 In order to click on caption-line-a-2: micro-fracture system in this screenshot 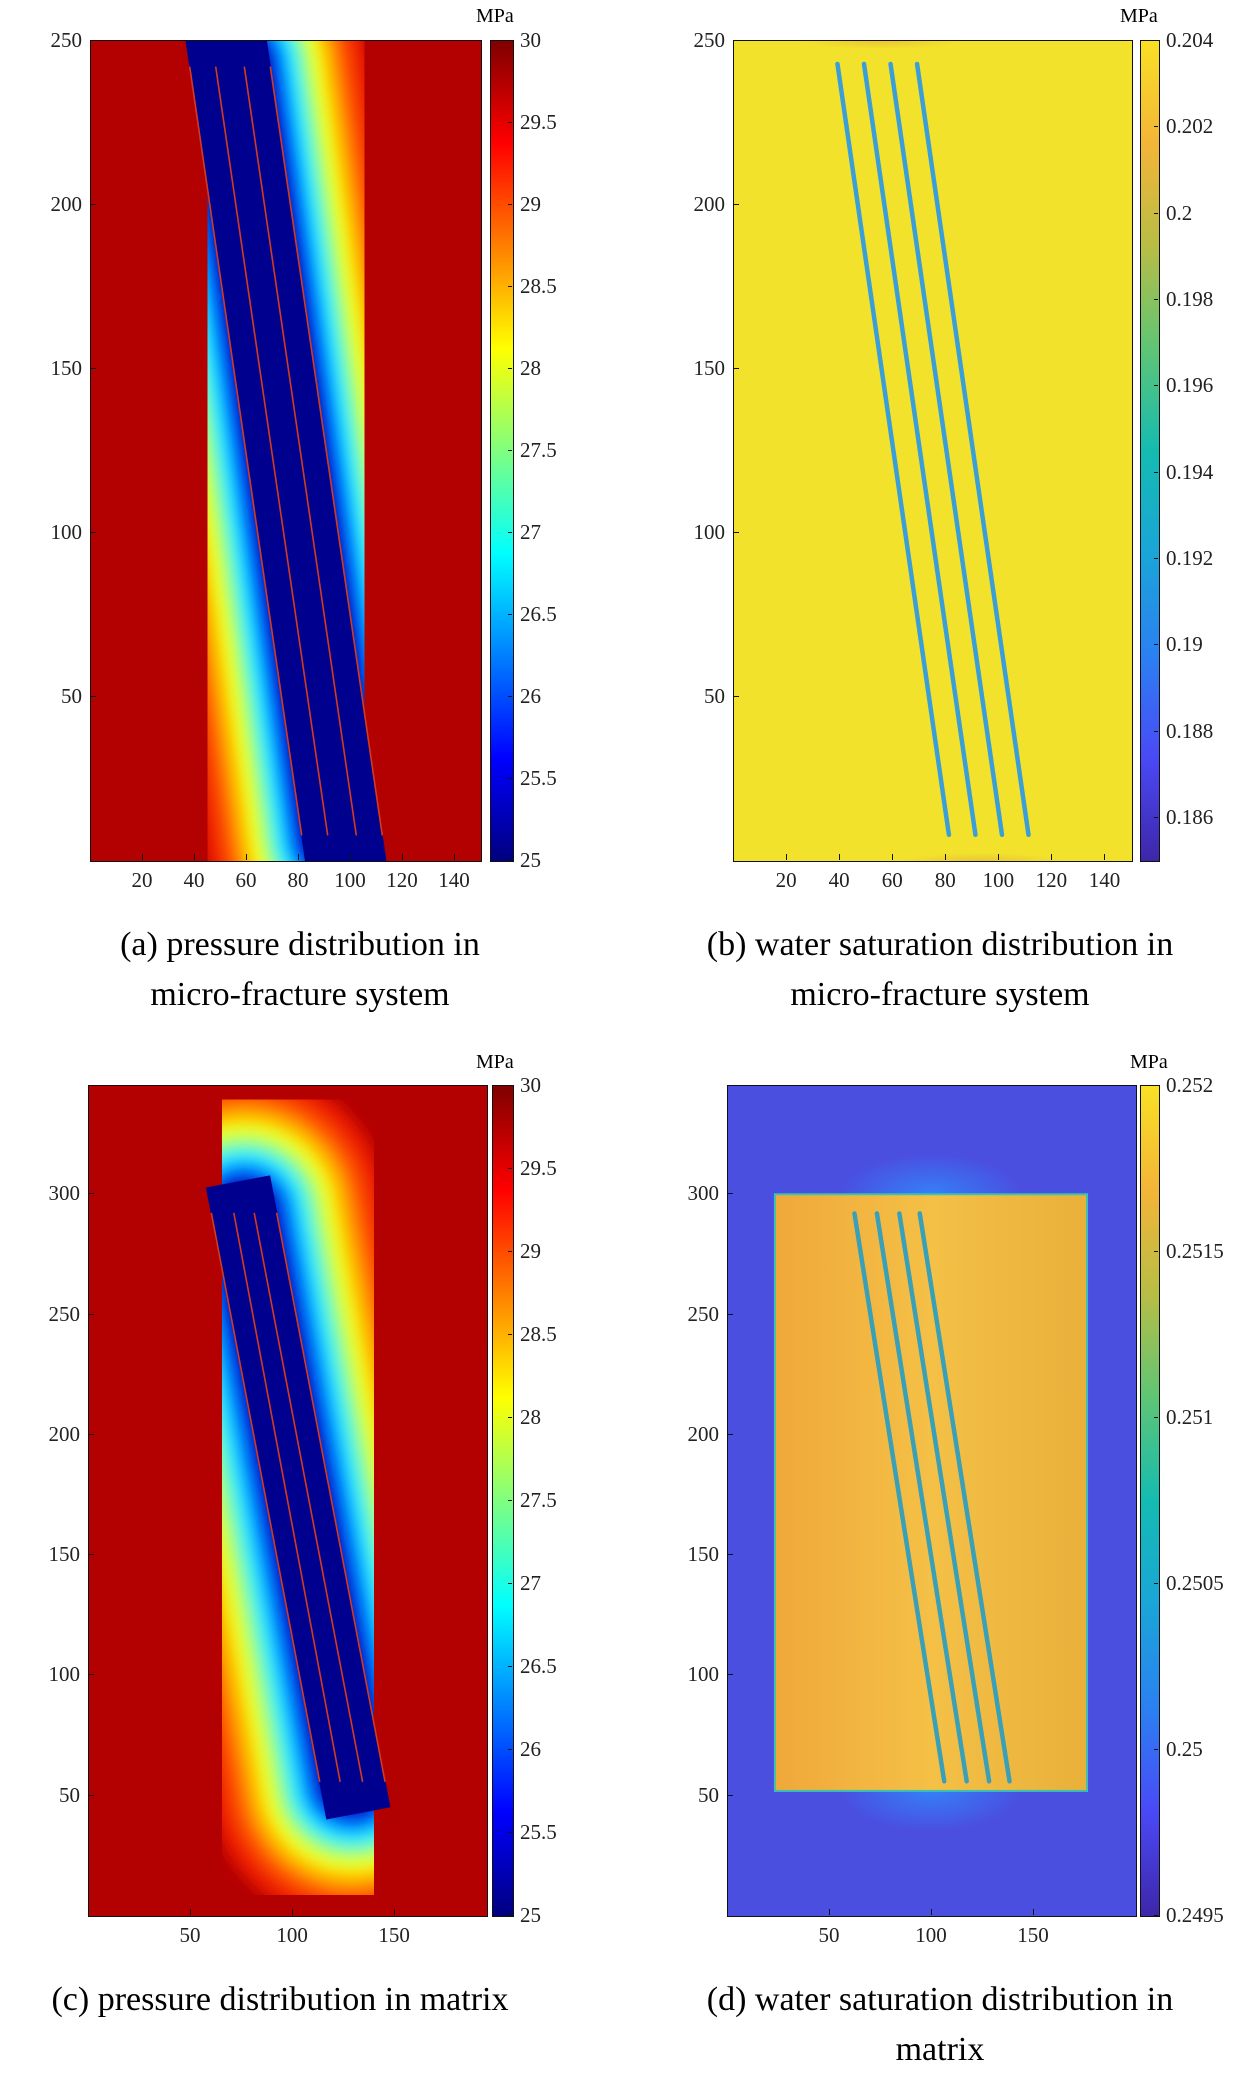, I will do `click(300, 994)`.